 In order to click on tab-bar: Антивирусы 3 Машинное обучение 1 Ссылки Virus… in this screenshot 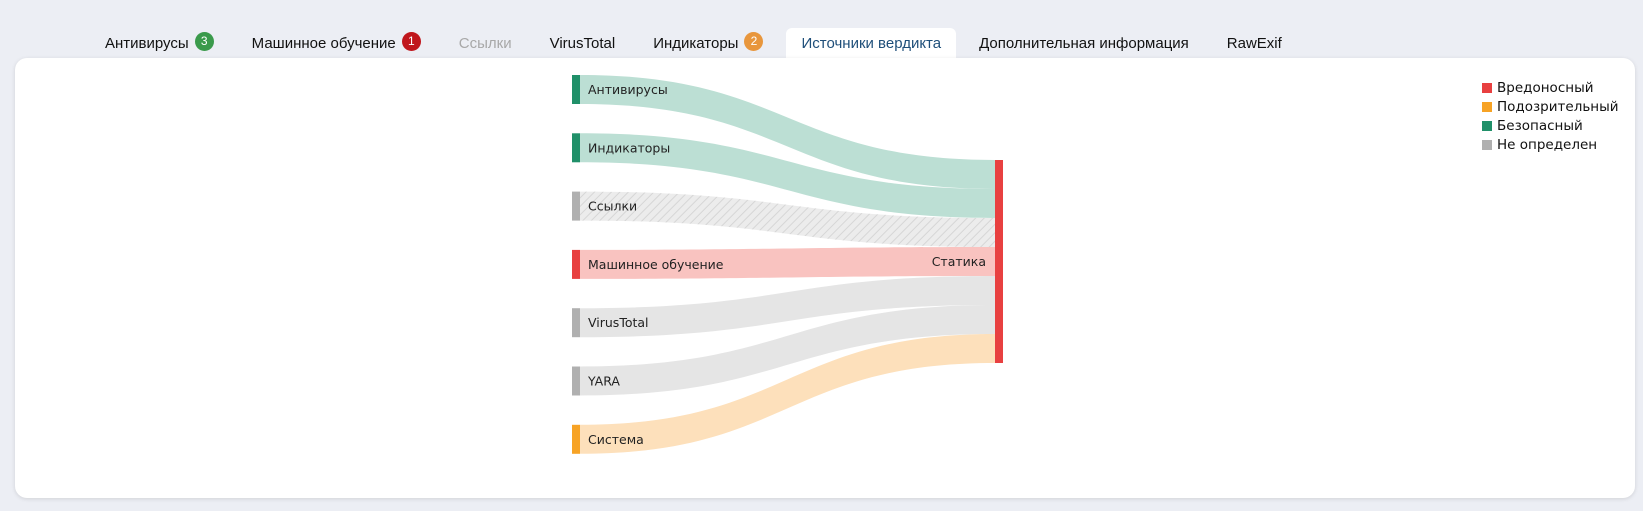, I will do `click(697, 43)`.